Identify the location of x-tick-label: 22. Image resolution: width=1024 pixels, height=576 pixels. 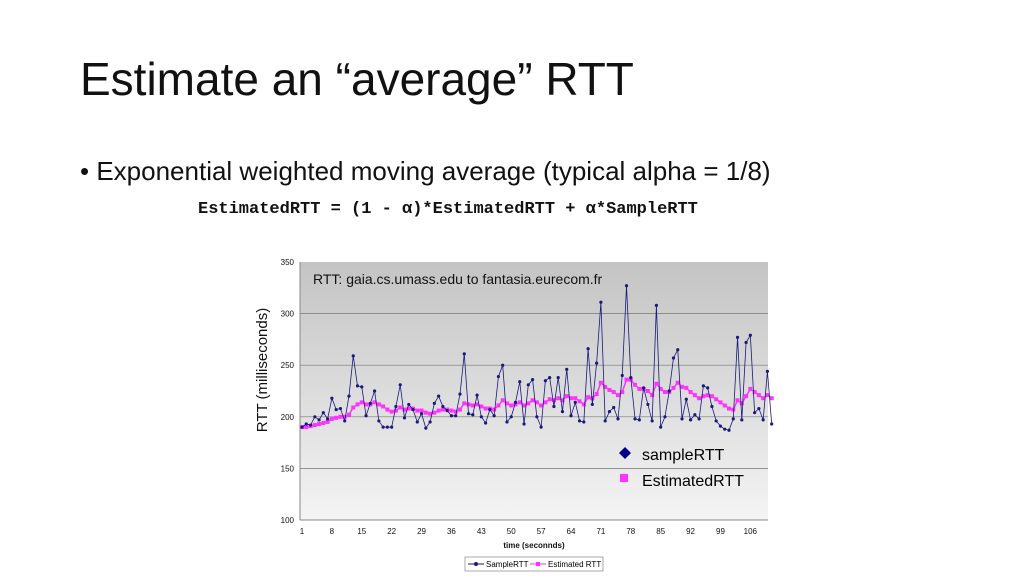
(391, 531).